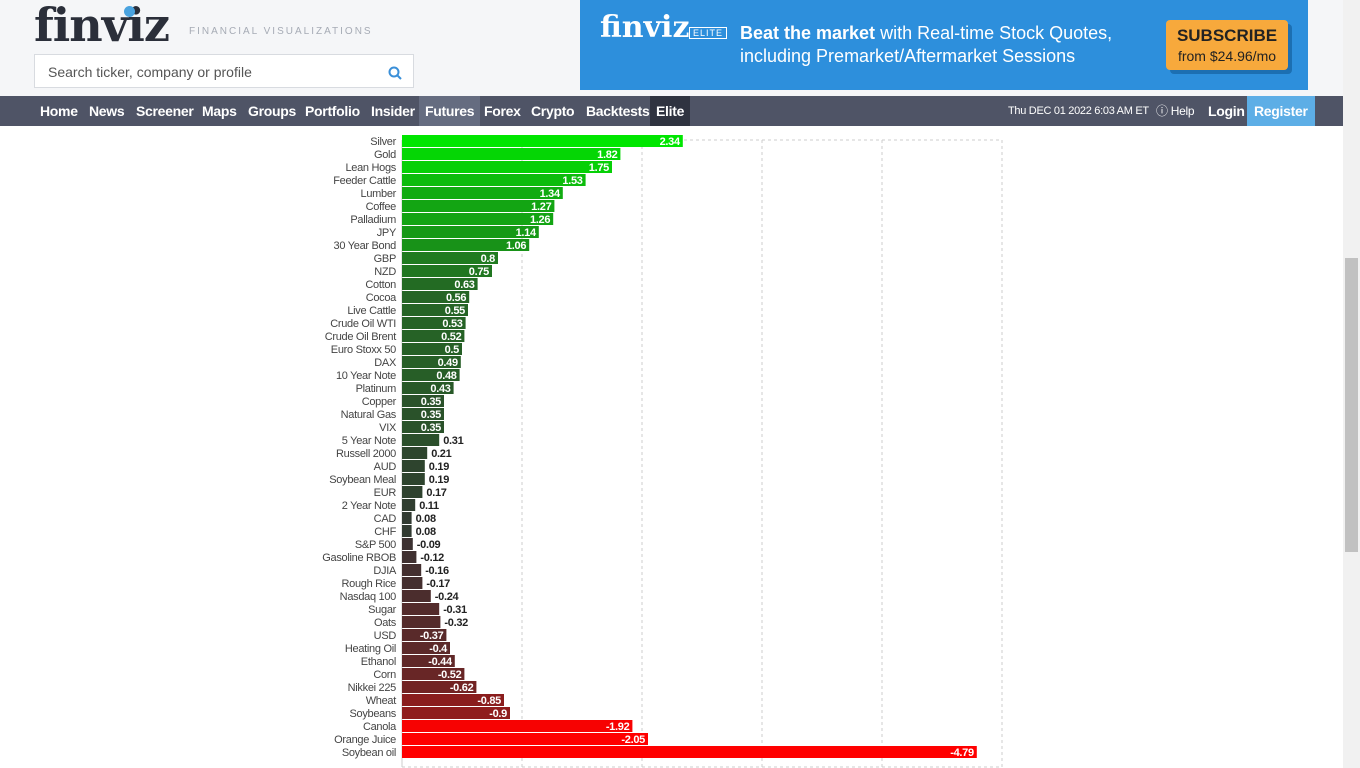  Describe the element at coordinates (437, 571) in the screenshot. I see `value-label: -0.16` at that location.